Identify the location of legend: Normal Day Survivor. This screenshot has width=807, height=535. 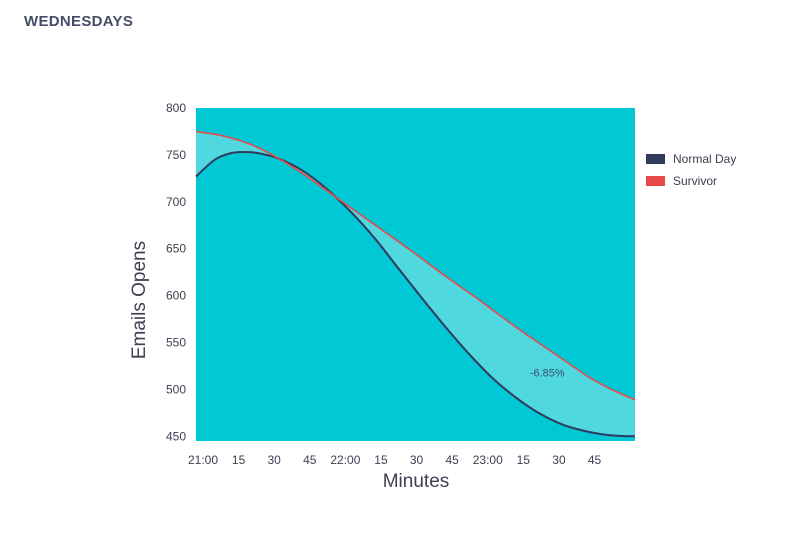
(691, 170).